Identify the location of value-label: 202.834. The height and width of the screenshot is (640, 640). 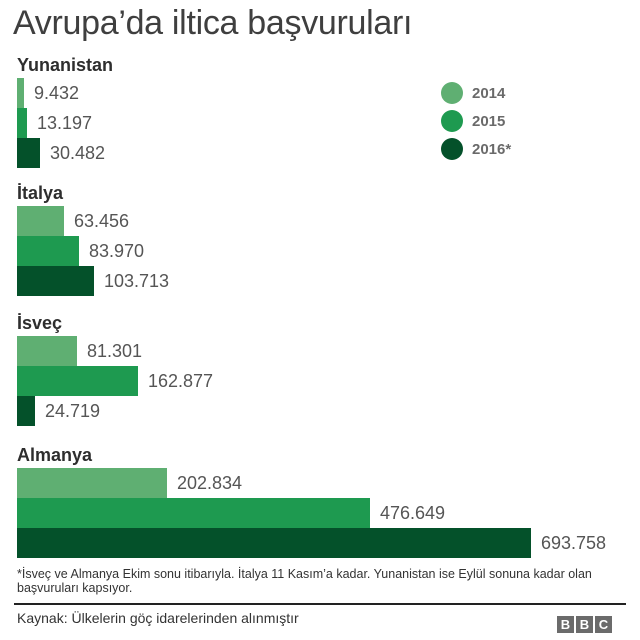
(210, 483).